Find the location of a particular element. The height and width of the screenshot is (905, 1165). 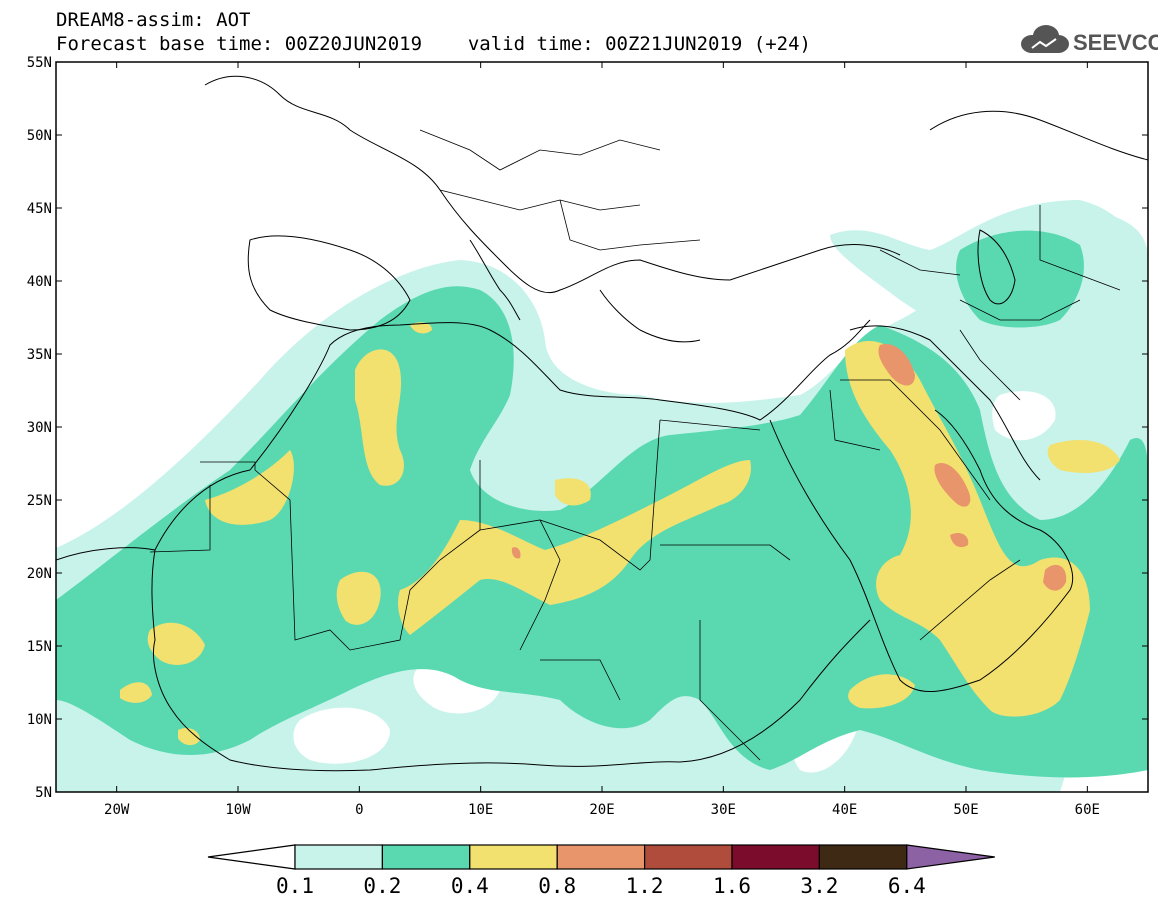

lon-tick-label: 30E is located at coordinates (723, 810).